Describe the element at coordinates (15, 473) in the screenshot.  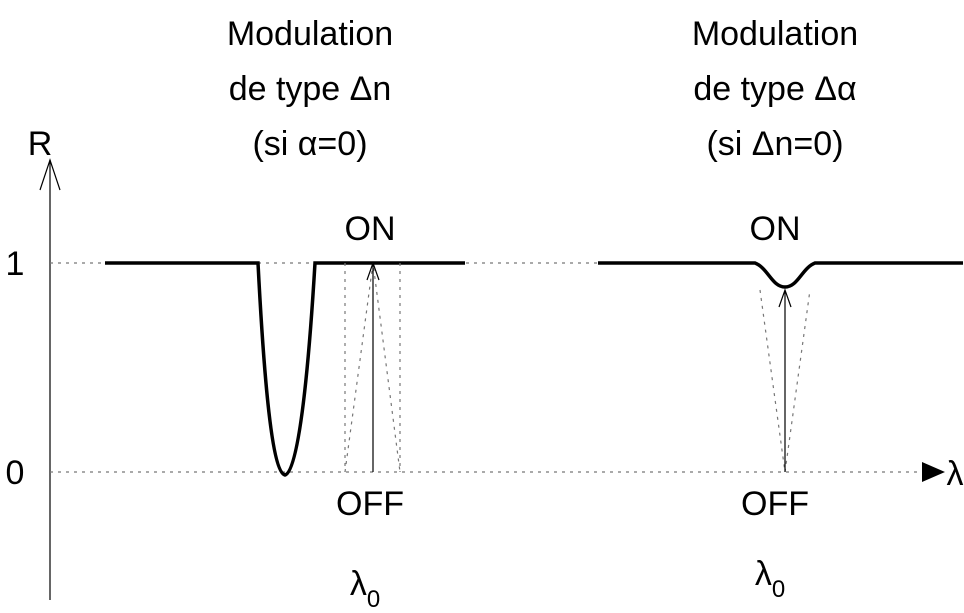
I see `tick-label: 0` at that location.